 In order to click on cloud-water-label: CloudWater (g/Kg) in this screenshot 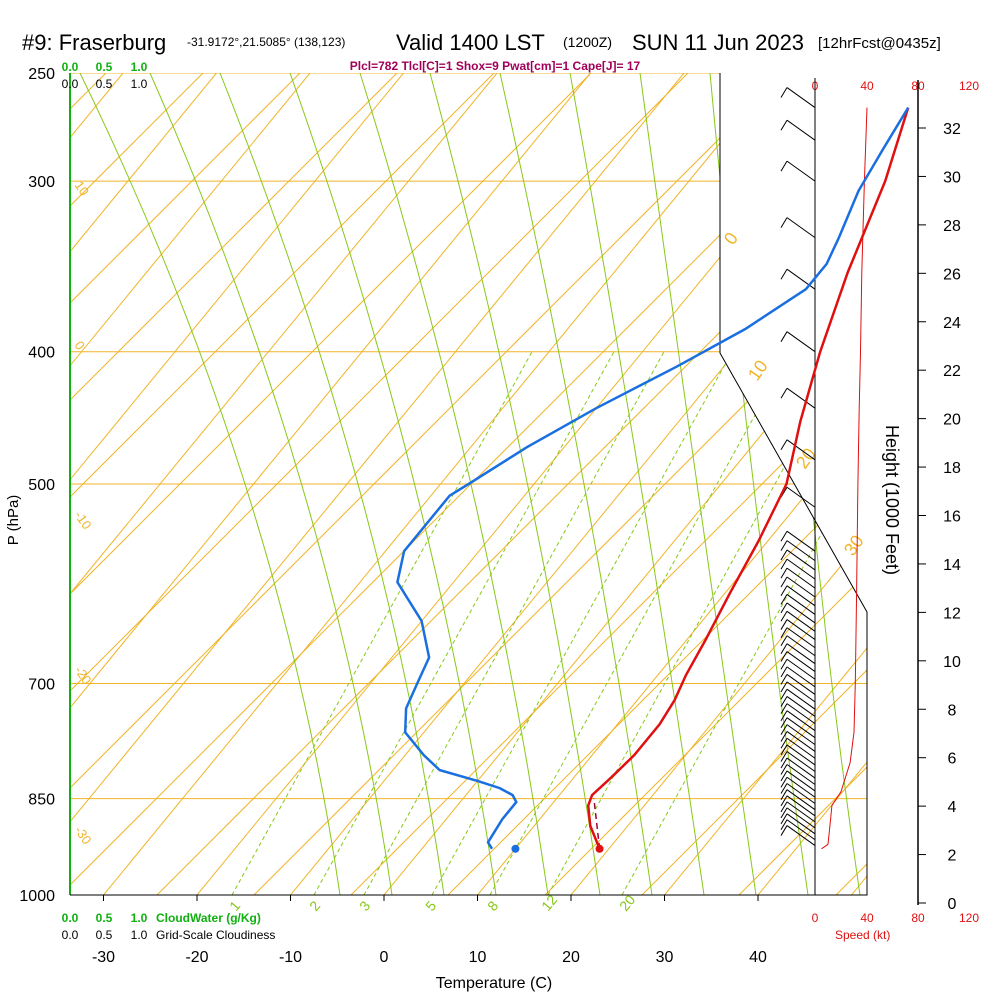, I will do `click(208, 918)`.